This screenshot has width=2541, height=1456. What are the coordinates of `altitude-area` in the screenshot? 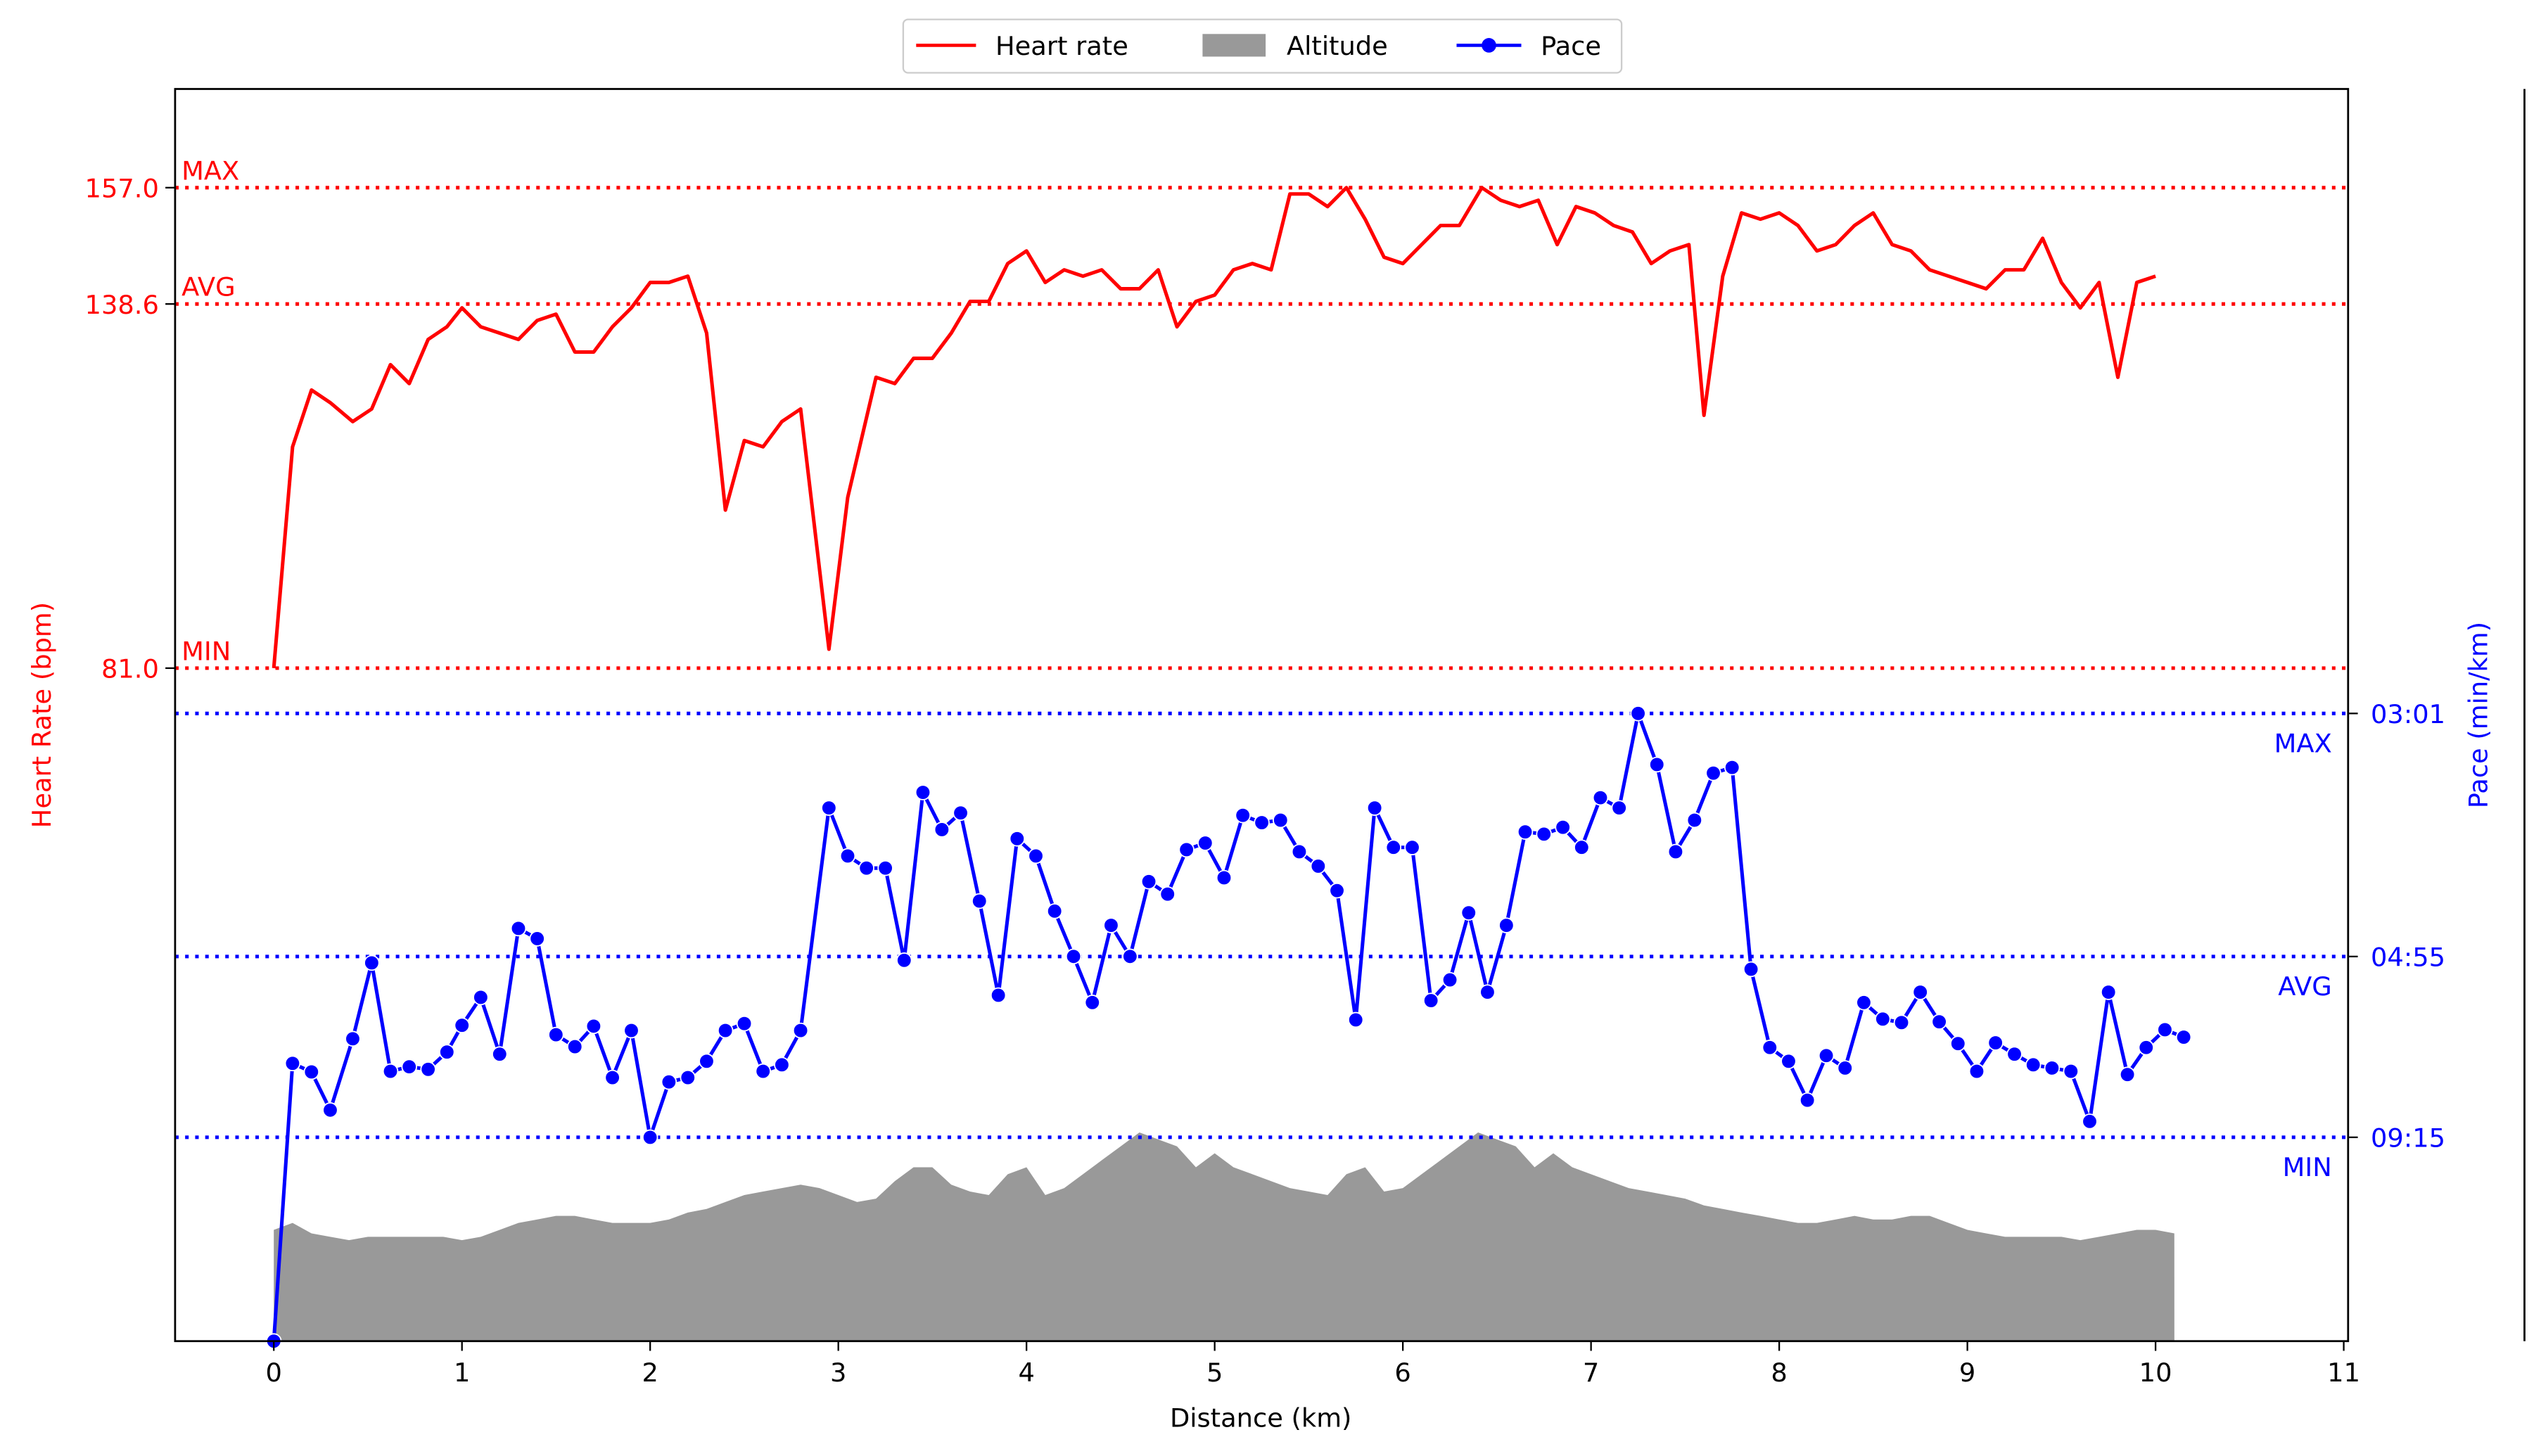 It's located at (1224, 1236).